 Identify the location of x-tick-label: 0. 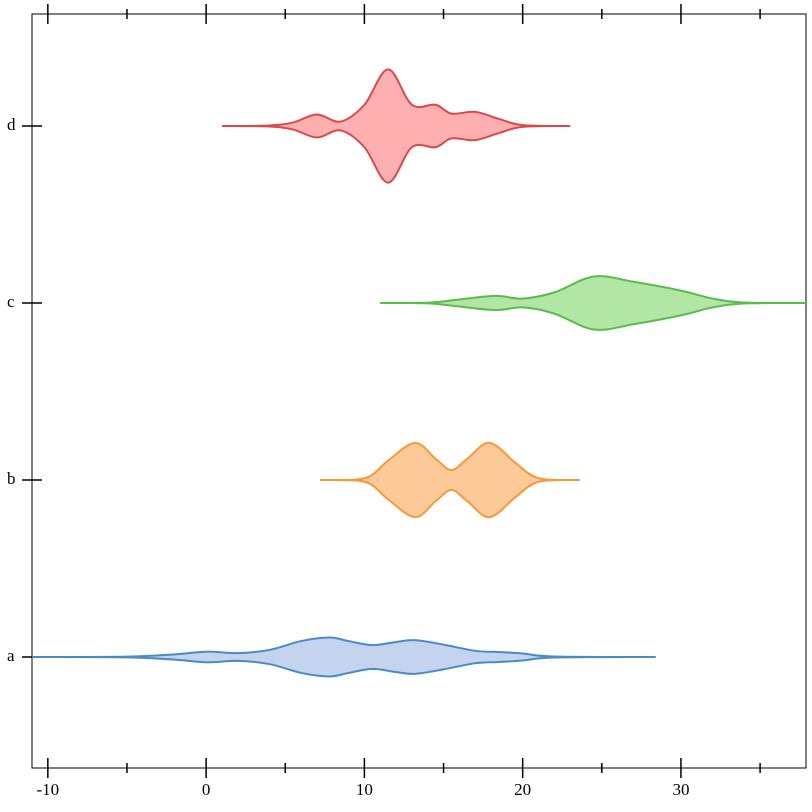
(206, 789).